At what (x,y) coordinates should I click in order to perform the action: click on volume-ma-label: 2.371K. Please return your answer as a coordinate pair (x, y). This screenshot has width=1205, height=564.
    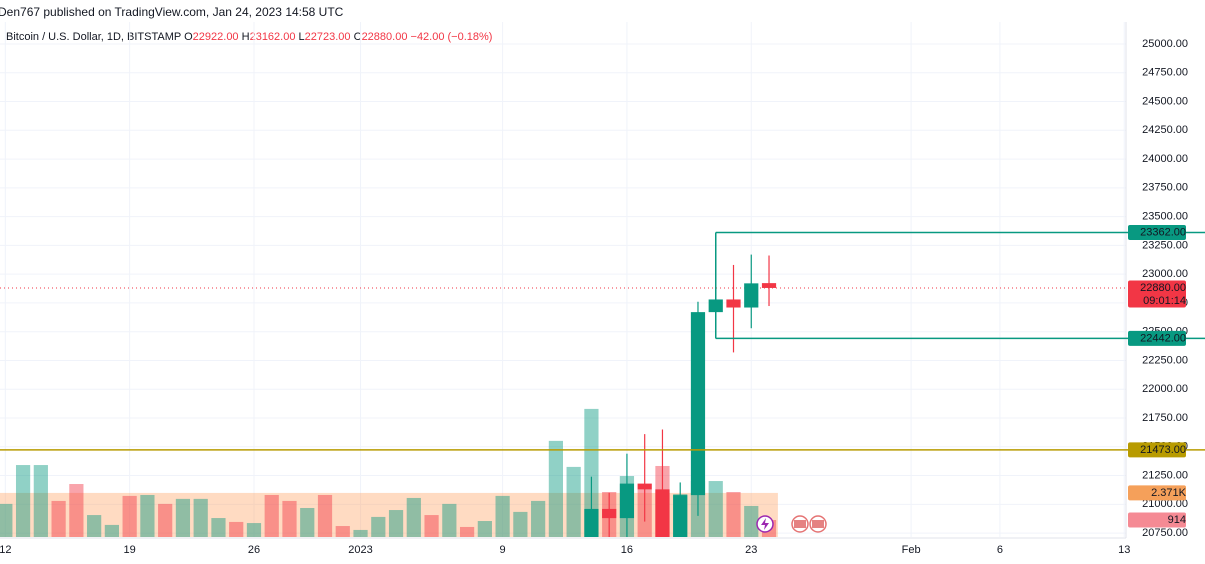
    Looking at the image, I should click on (1169, 493).